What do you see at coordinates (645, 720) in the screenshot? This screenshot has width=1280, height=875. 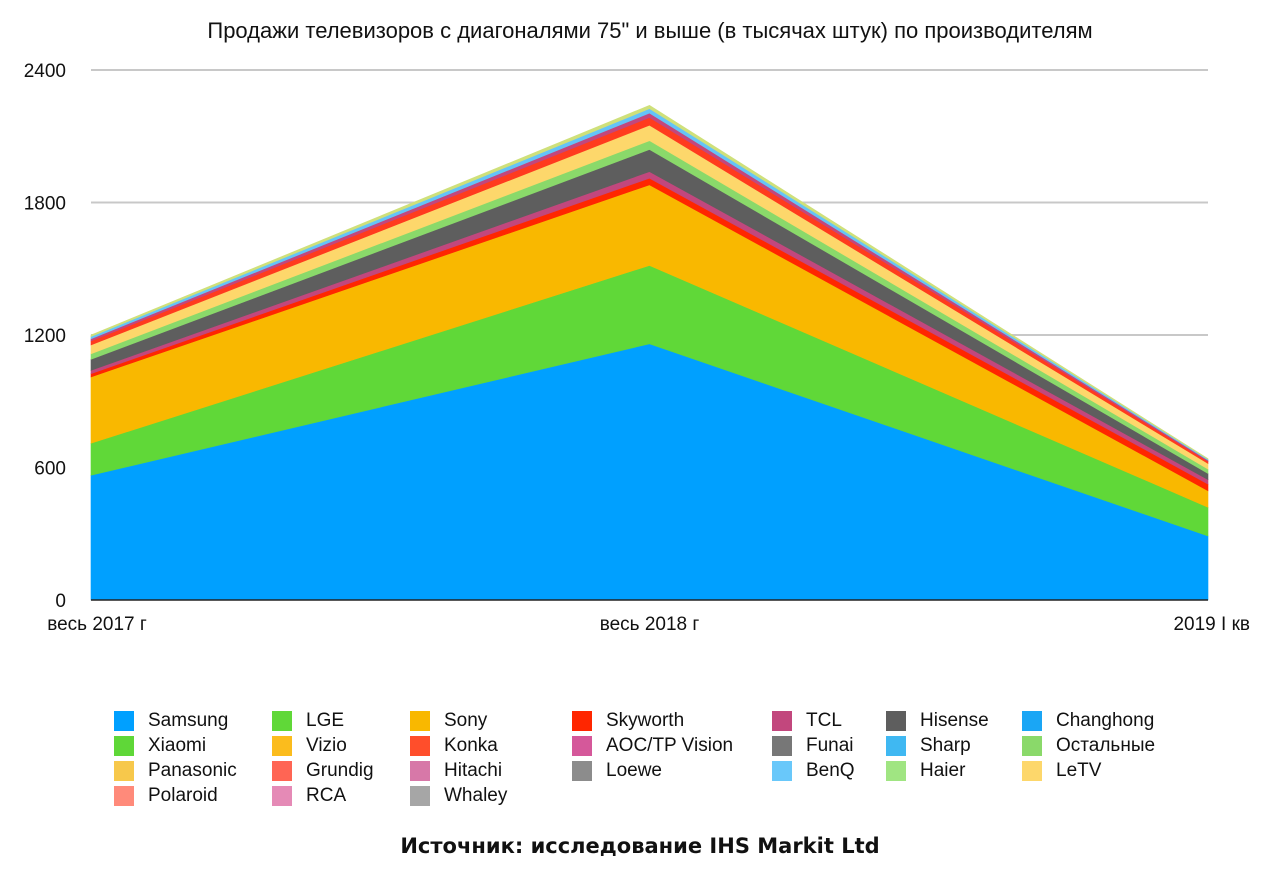 I see `legend-label: Skyworth` at bounding box center [645, 720].